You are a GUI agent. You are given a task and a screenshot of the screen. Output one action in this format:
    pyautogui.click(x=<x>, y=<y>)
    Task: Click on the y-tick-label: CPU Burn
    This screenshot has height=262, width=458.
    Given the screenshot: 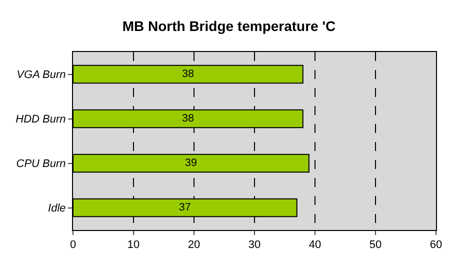 What is the action you would take?
    pyautogui.click(x=41, y=164)
    